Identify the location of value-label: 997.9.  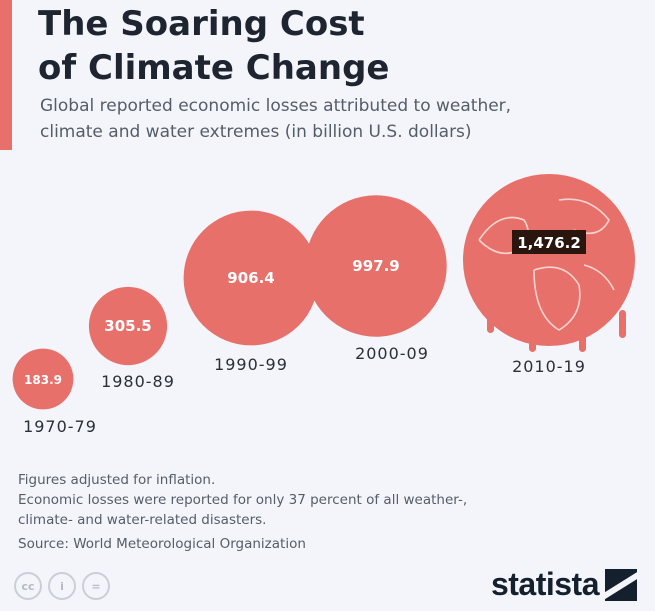
(375, 266).